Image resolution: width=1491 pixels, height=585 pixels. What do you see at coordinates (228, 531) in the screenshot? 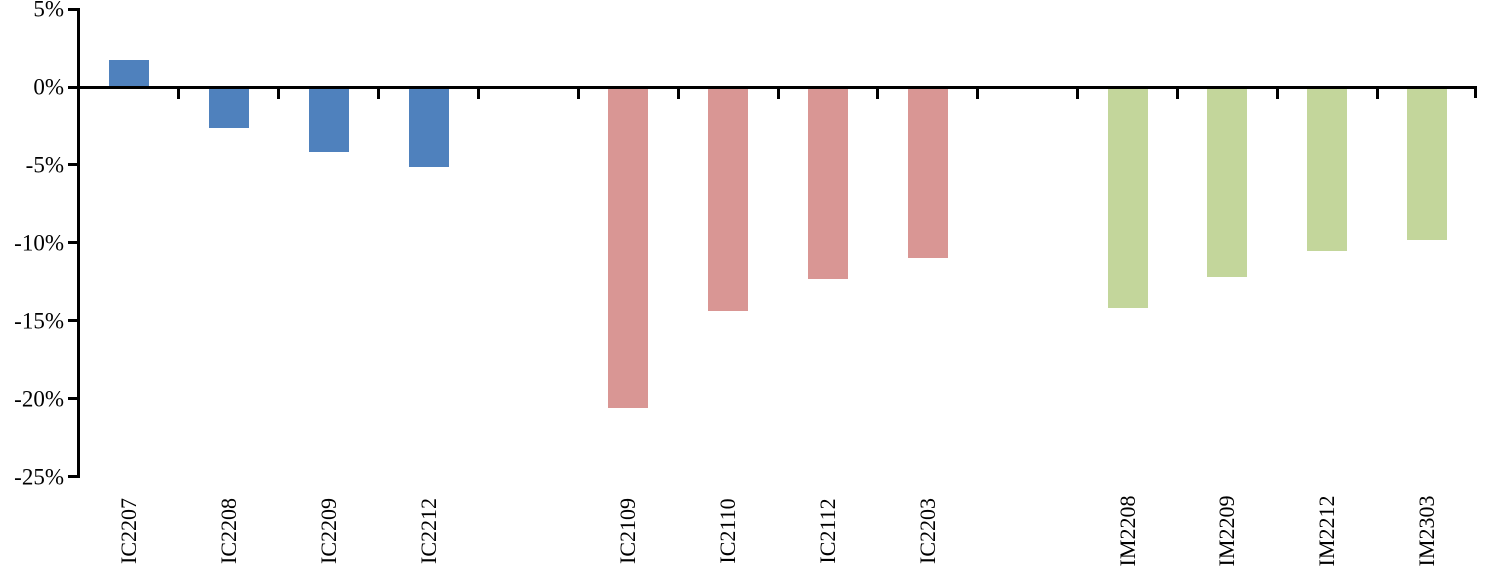
I see `x-tick-label-IC2208: IC2208` at bounding box center [228, 531].